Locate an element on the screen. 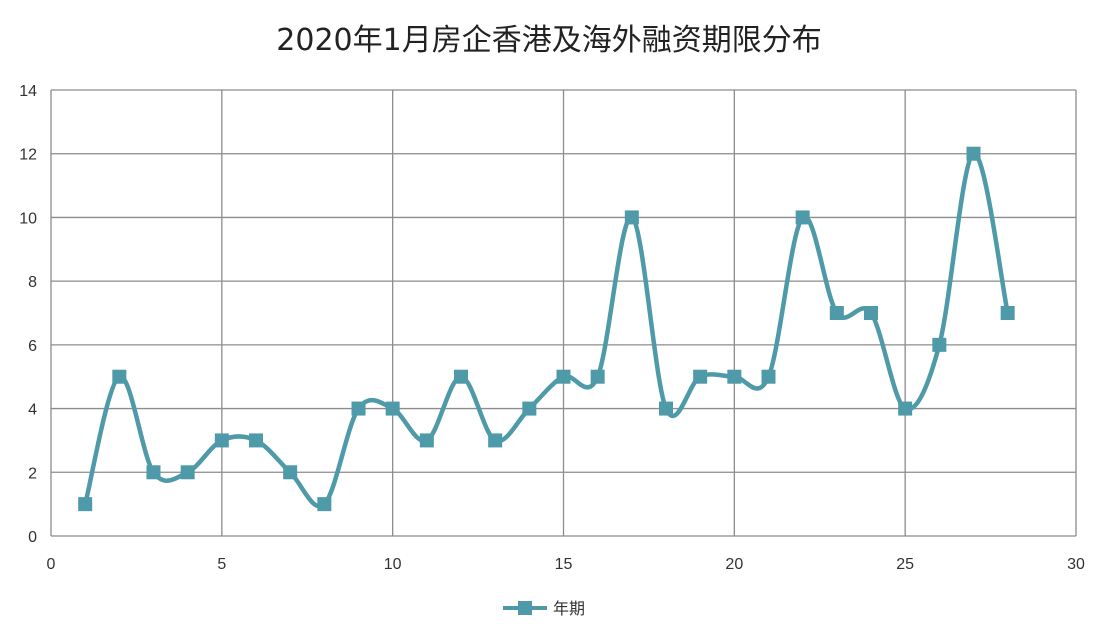 The width and height of the screenshot is (1099, 642). legend-marker-swatch is located at coordinates (525, 608).